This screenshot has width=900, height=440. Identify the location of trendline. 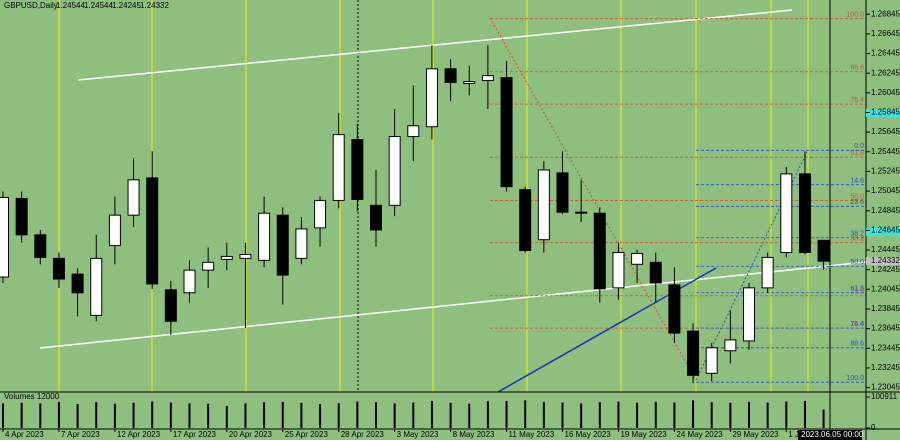
(435, 45).